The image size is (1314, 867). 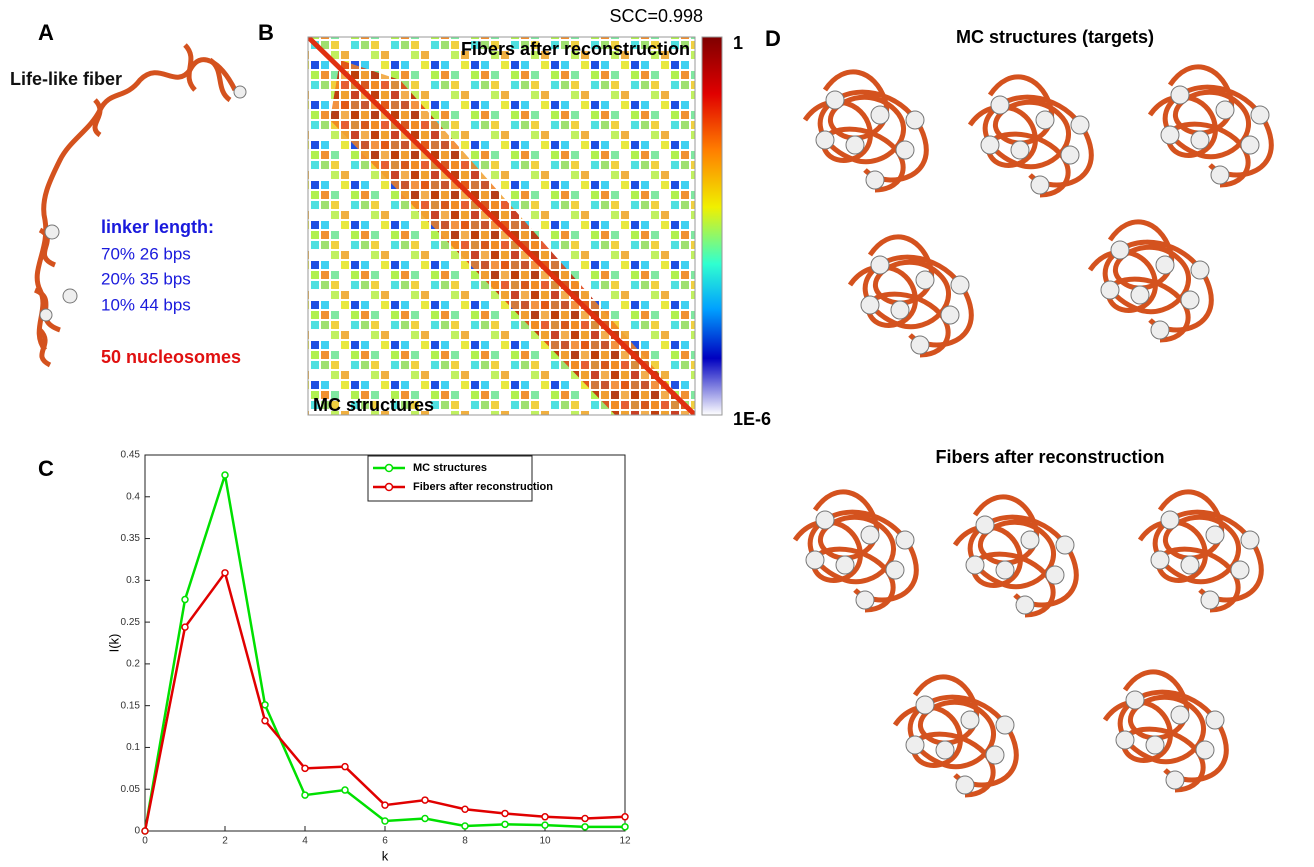 I want to click on panel-label: A, so click(x=46, y=32).